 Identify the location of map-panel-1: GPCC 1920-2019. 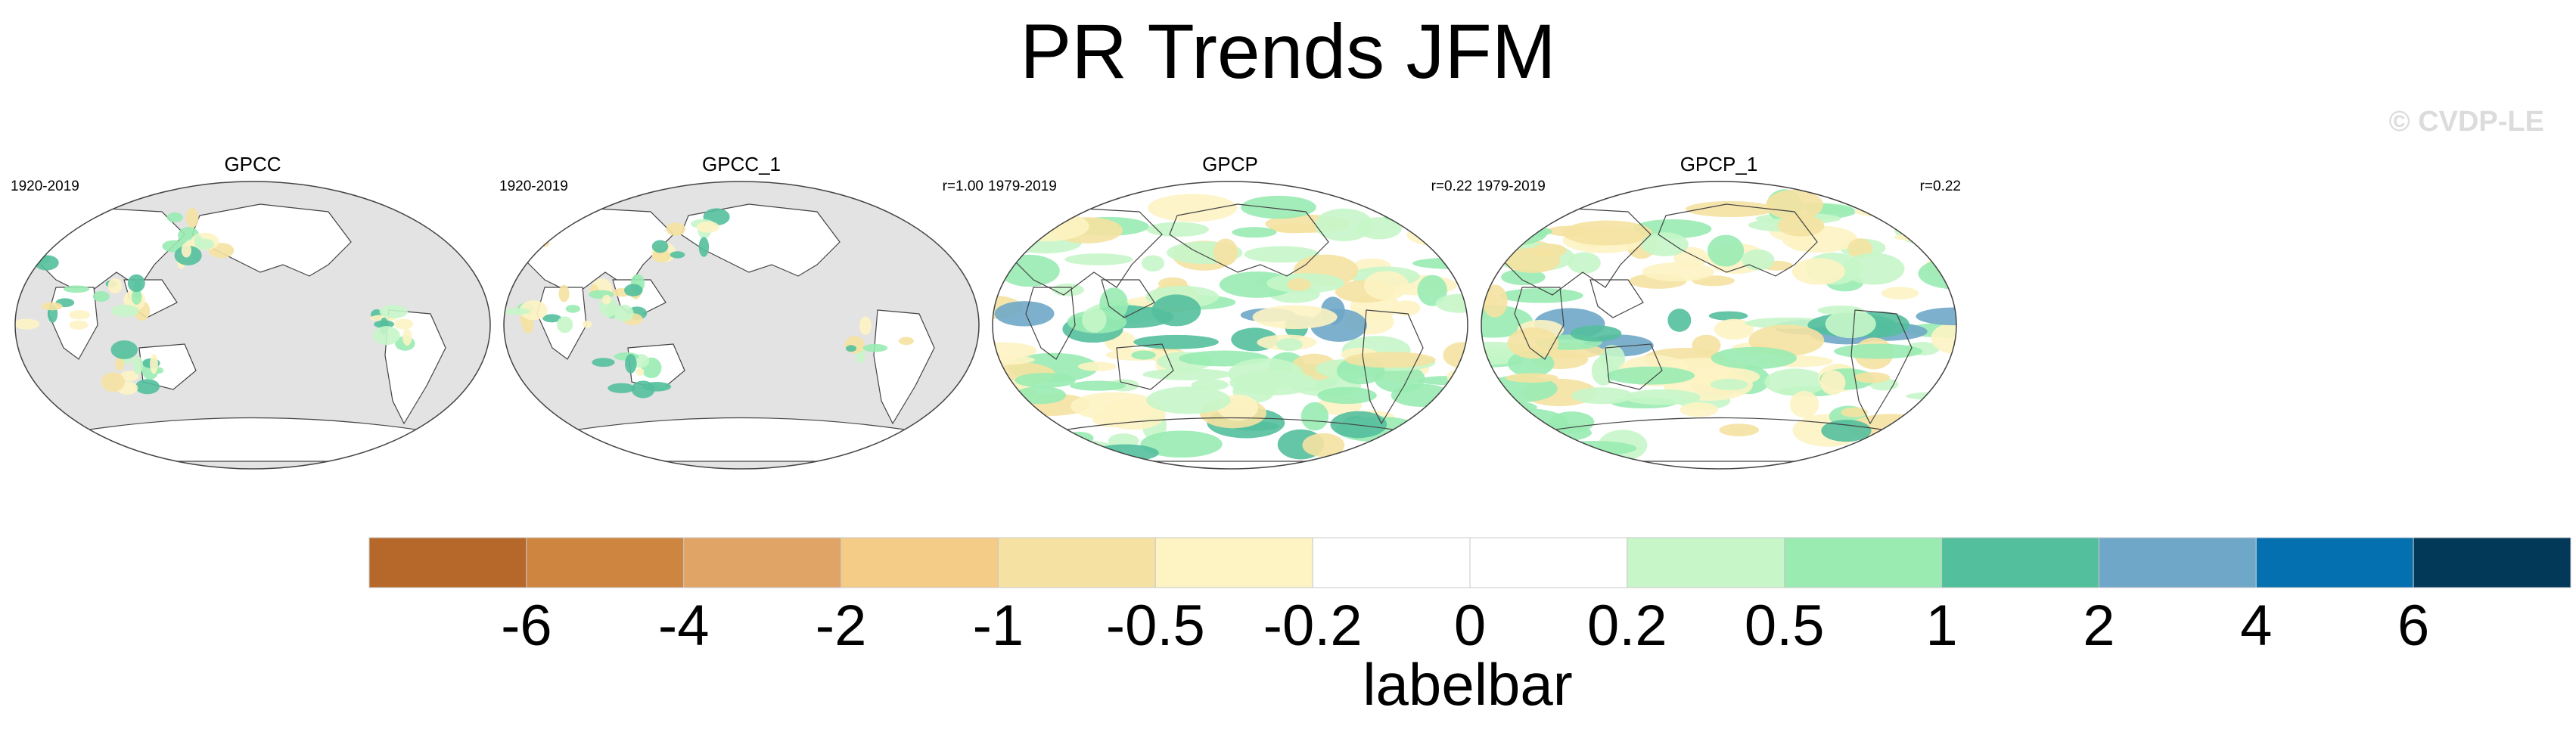
(253, 313).